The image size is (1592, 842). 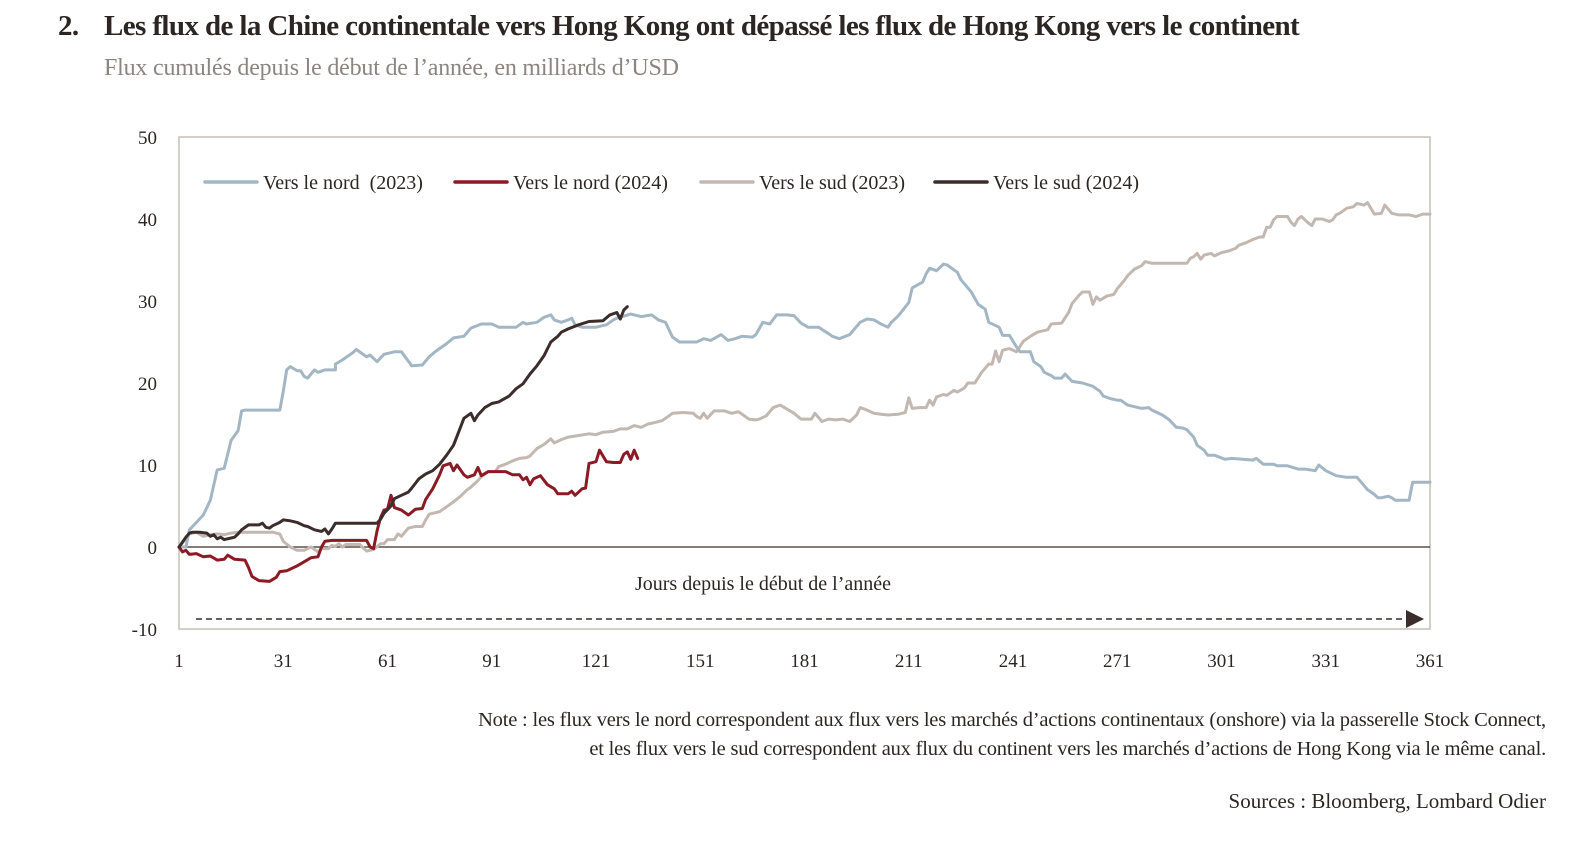 What do you see at coordinates (144, 630) in the screenshot?
I see `y-tick-label: -10` at bounding box center [144, 630].